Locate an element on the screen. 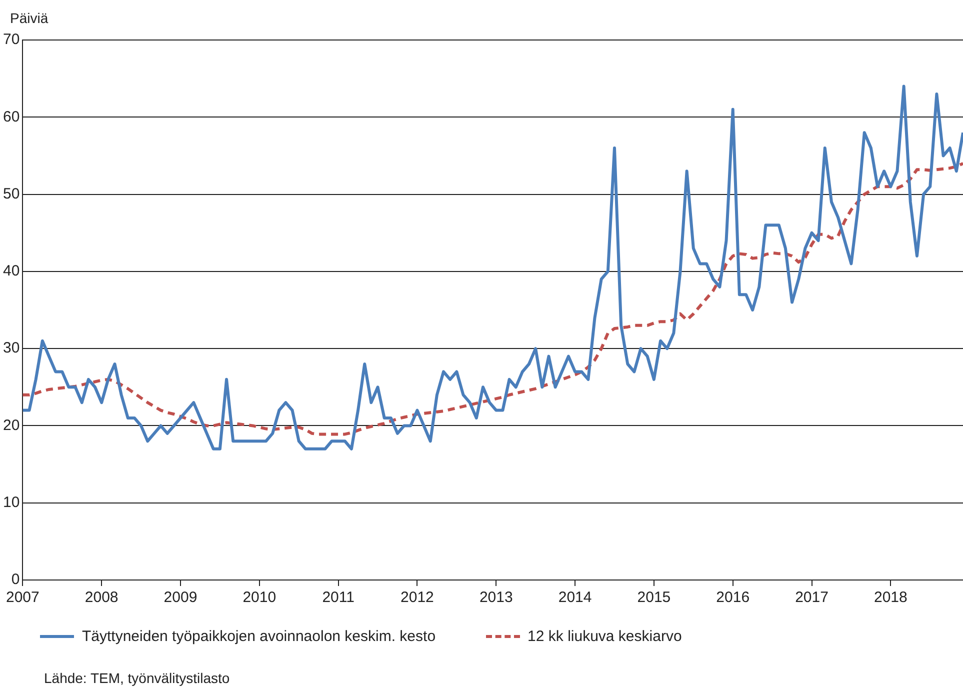 The width and height of the screenshot is (963, 691). y-tick-label: 40 is located at coordinates (11, 271).